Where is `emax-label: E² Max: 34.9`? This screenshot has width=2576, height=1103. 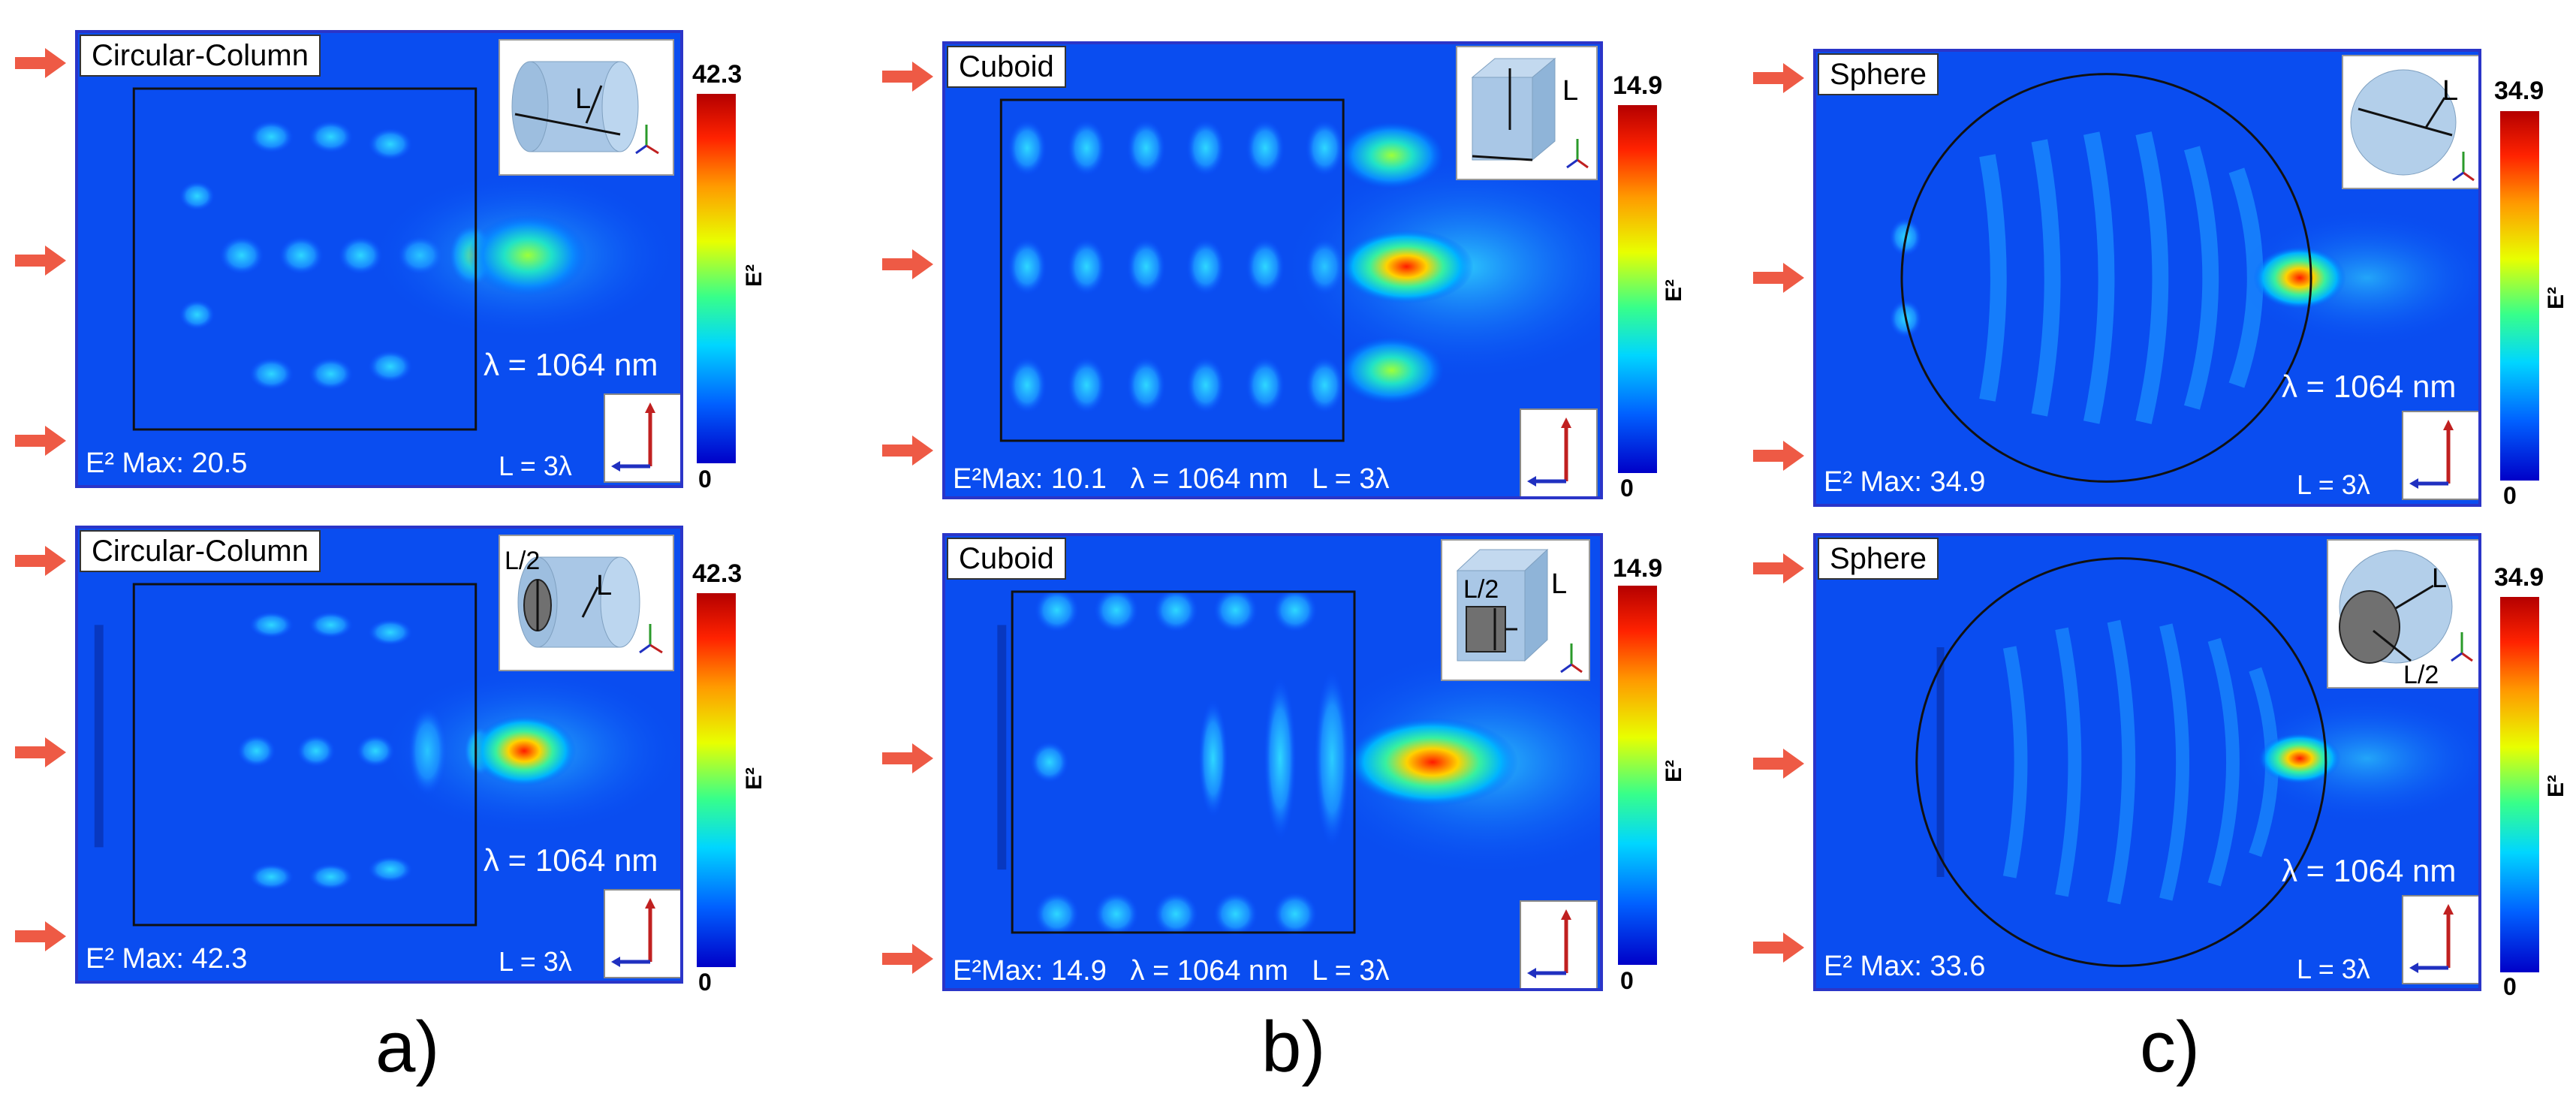 emax-label: E² Max: 34.9 is located at coordinates (1905, 482).